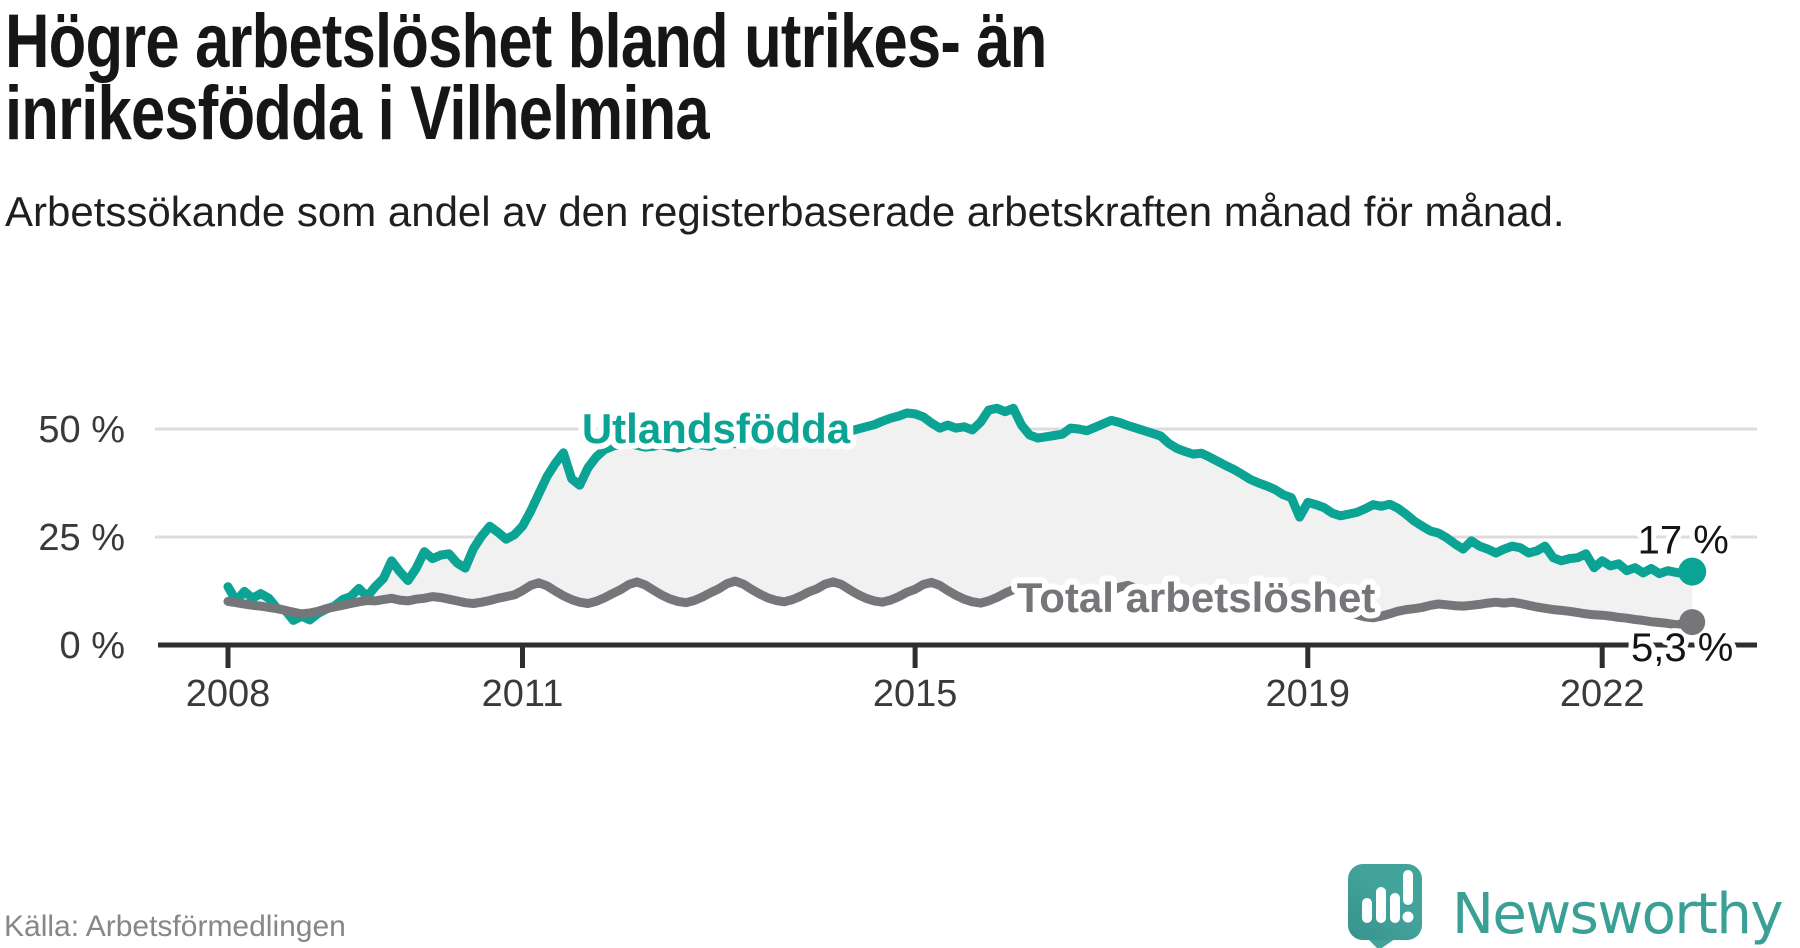  I want to click on y-axis-label-25: 25 %, so click(81, 538).